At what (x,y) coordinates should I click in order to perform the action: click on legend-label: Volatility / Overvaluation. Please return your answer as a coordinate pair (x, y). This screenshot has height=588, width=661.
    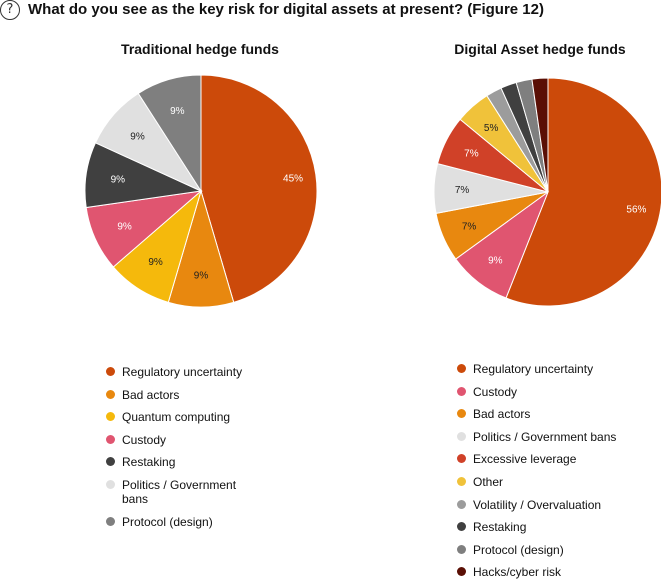
    Looking at the image, I should click on (537, 504).